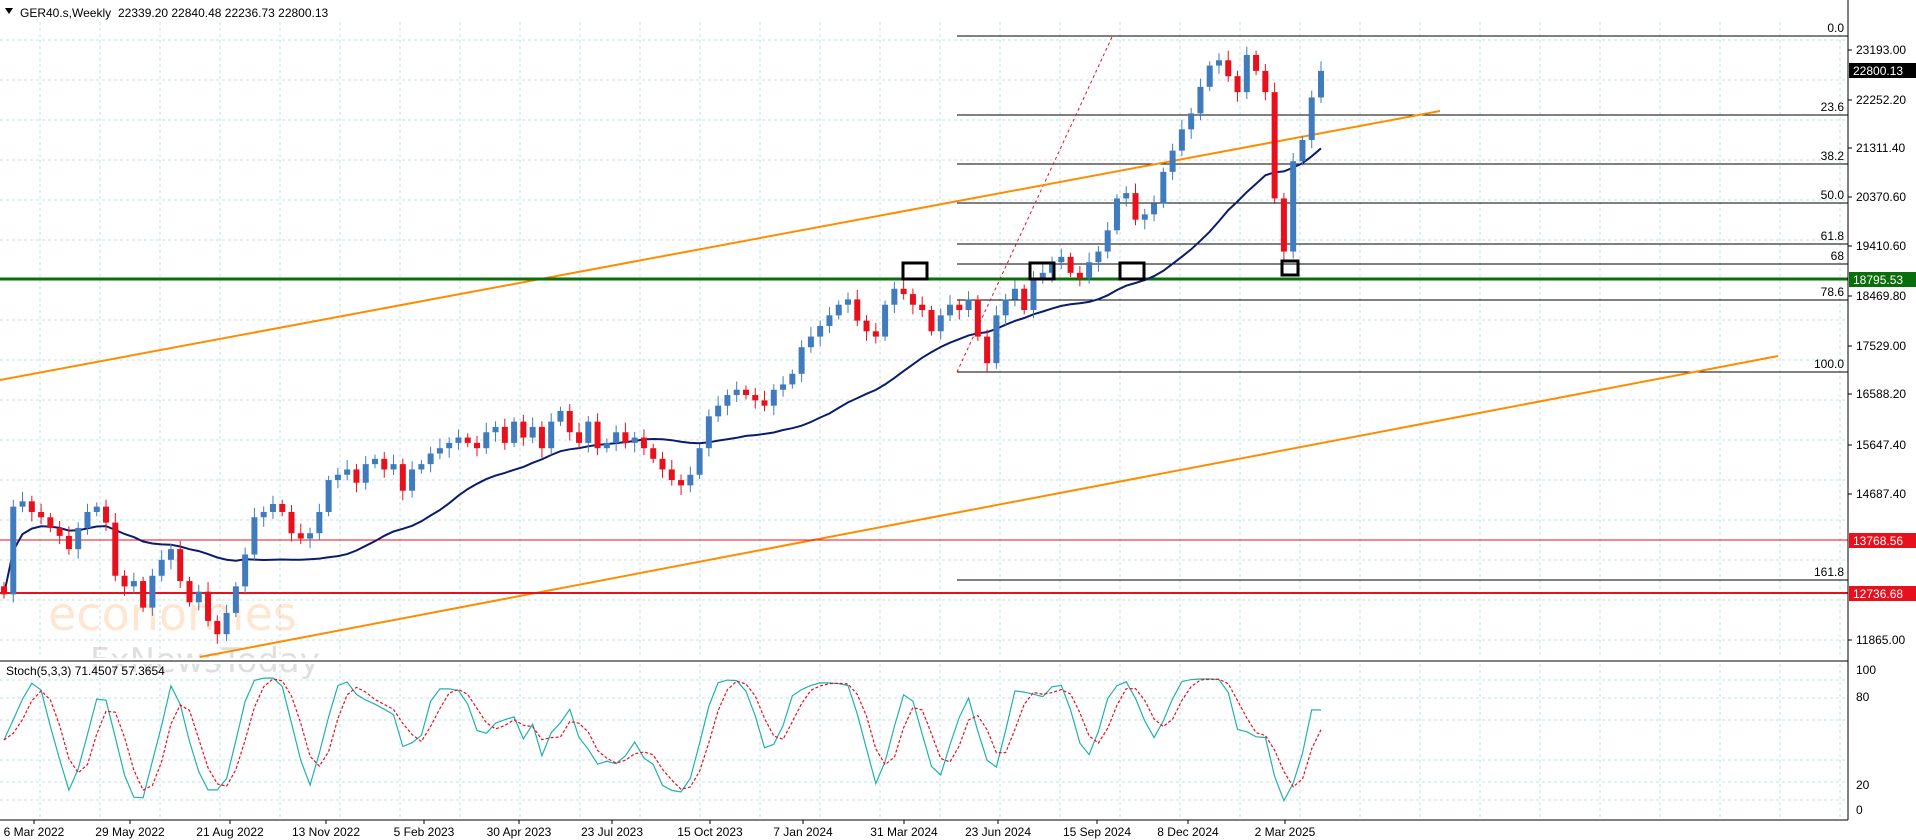 The width and height of the screenshot is (1916, 840). I want to click on fib-level-label: 23.6, so click(1833, 107).